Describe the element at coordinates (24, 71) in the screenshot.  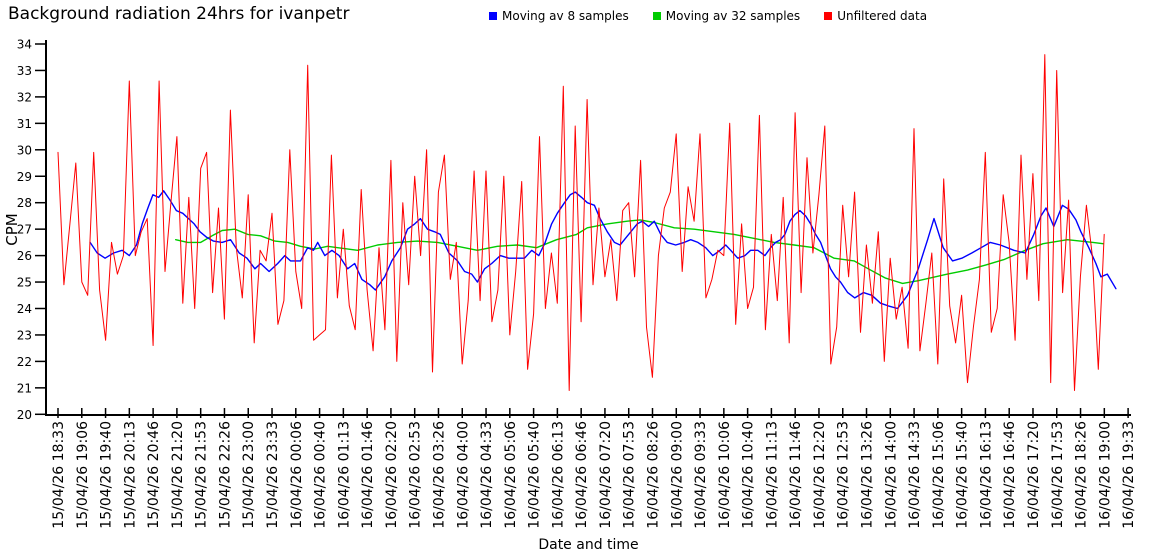
I see `y-tick-label: 33` at that location.